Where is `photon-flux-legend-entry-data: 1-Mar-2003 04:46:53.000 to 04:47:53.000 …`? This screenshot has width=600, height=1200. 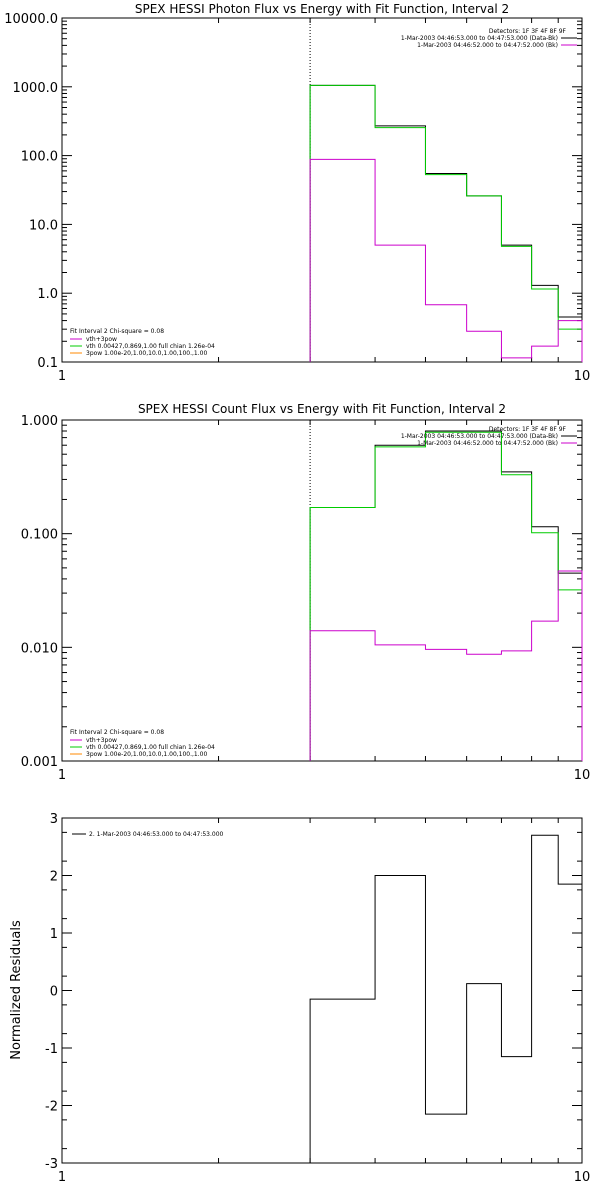
photon-flux-legend-entry-data: 1-Mar-2003 04:46:53.000 to 04:47:53.000 … is located at coordinates (479, 38).